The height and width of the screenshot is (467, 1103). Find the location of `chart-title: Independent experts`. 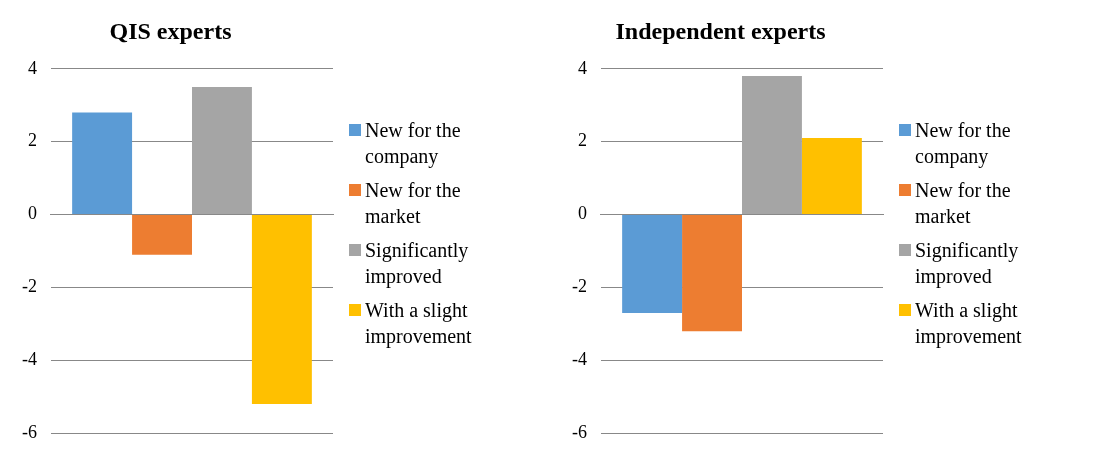

chart-title: Independent experts is located at coordinates (720, 30).